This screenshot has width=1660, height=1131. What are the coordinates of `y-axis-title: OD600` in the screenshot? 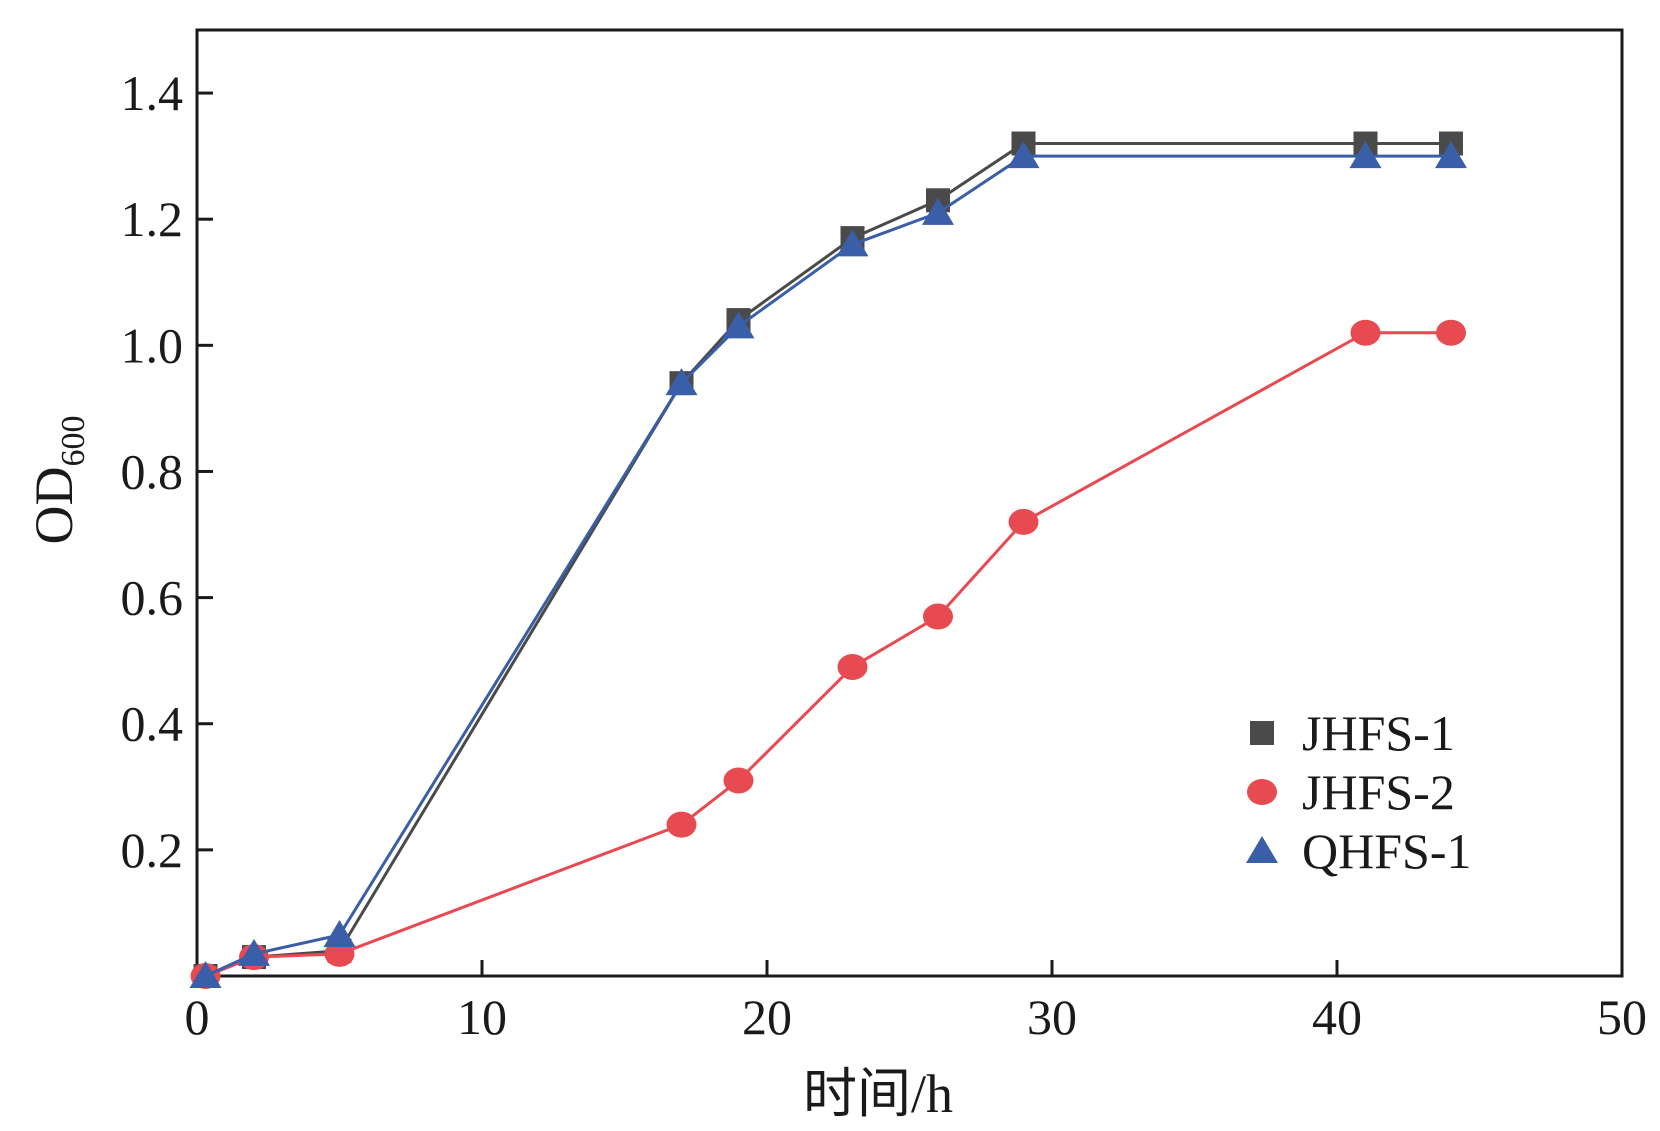 It's located at (58, 480).